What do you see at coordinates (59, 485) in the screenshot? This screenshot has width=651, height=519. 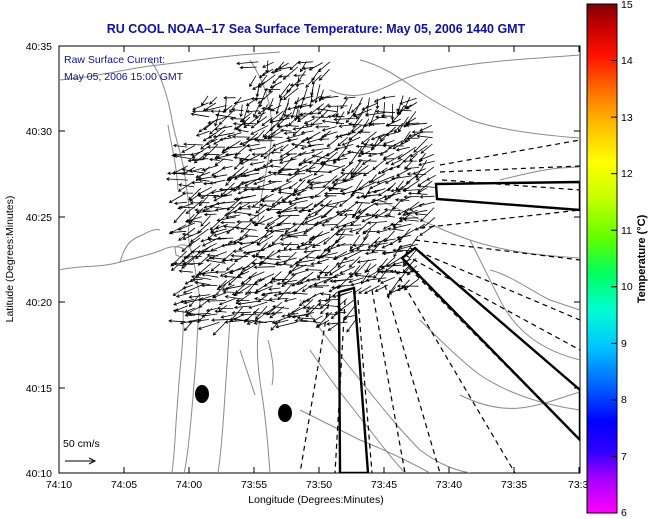 I see `x-tick-label: 74:10` at bounding box center [59, 485].